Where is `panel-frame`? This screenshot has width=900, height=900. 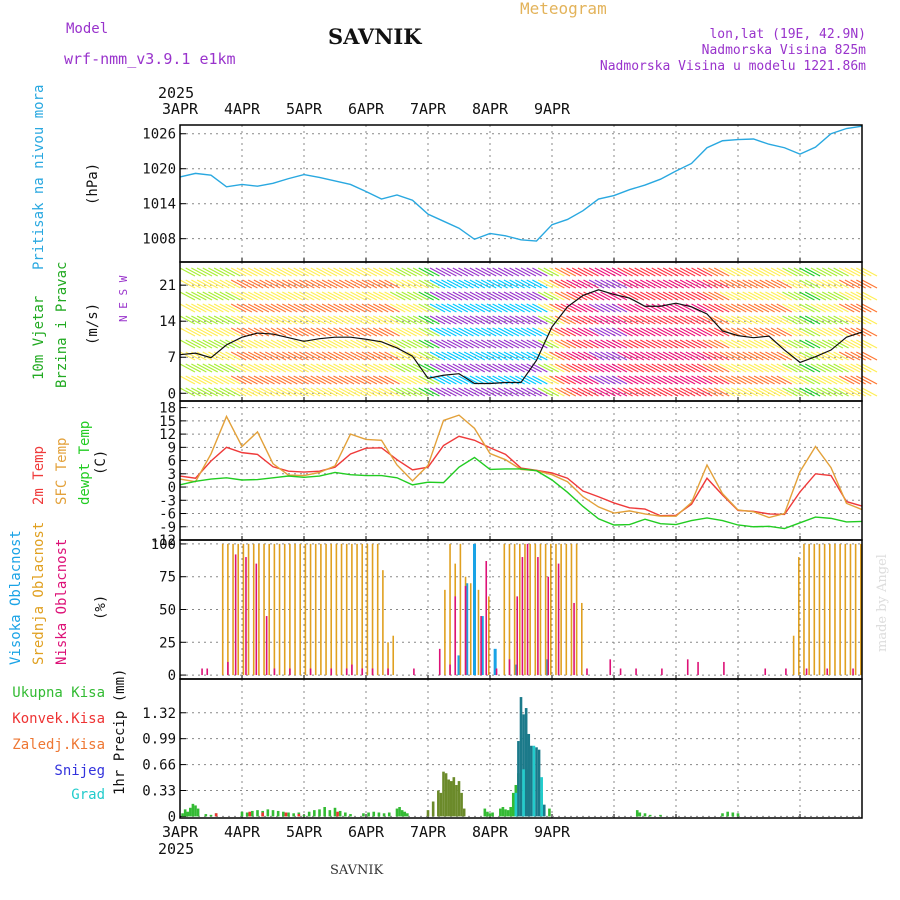
panel-frame is located at coordinates (521, 193).